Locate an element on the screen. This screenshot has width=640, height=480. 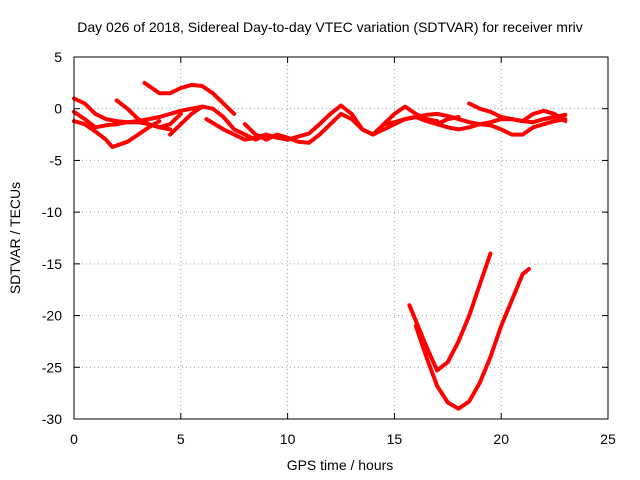
y-tick-label: -30 is located at coordinates (52, 419).